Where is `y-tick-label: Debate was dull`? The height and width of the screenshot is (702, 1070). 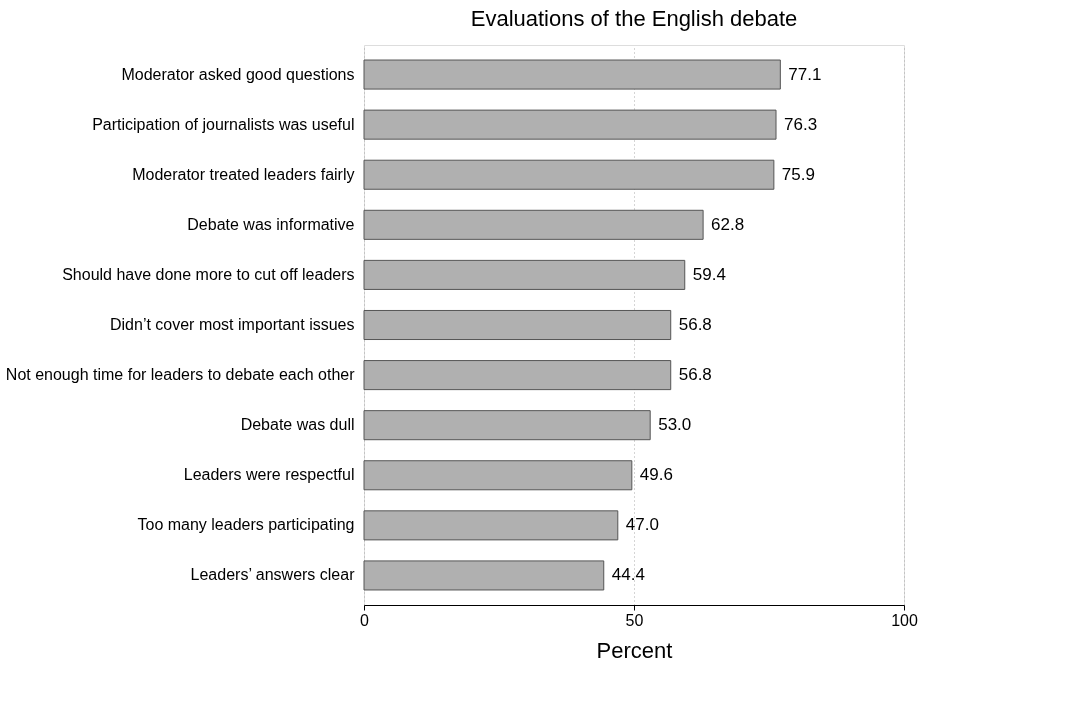 y-tick-label: Debate was dull is located at coordinates (297, 425).